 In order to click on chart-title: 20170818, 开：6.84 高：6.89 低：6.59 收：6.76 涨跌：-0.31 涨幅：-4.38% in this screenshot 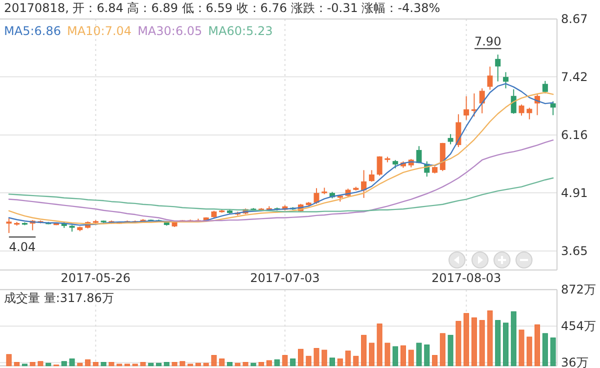, I will do `click(222, 8)`.